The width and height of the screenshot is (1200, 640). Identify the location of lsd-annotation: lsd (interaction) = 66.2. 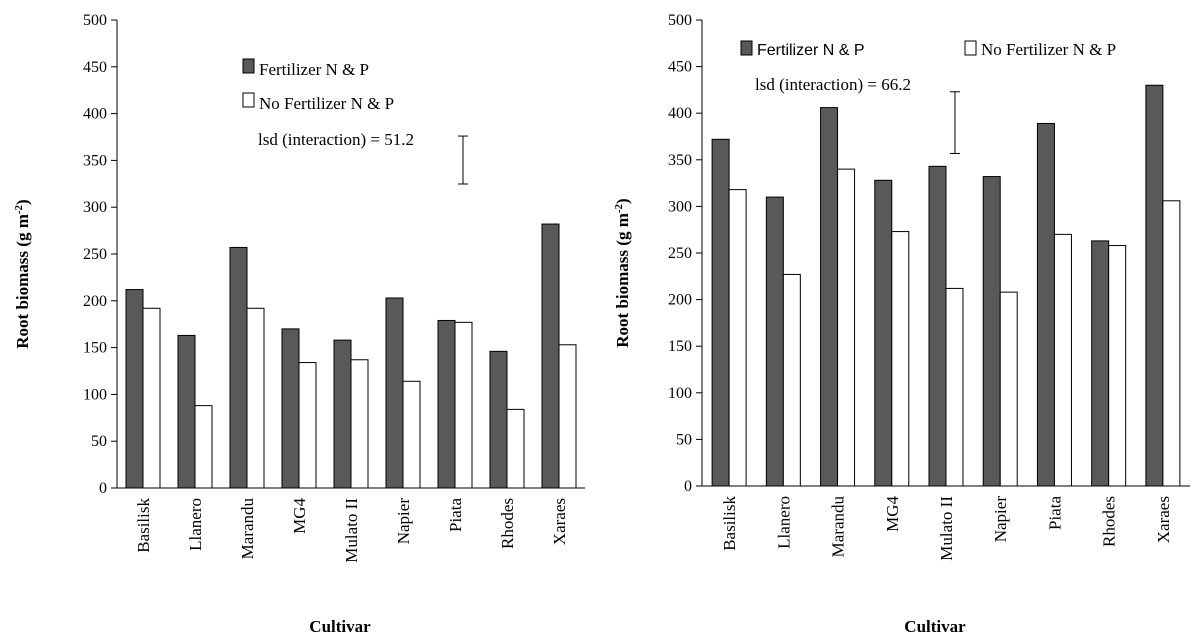
(833, 84).